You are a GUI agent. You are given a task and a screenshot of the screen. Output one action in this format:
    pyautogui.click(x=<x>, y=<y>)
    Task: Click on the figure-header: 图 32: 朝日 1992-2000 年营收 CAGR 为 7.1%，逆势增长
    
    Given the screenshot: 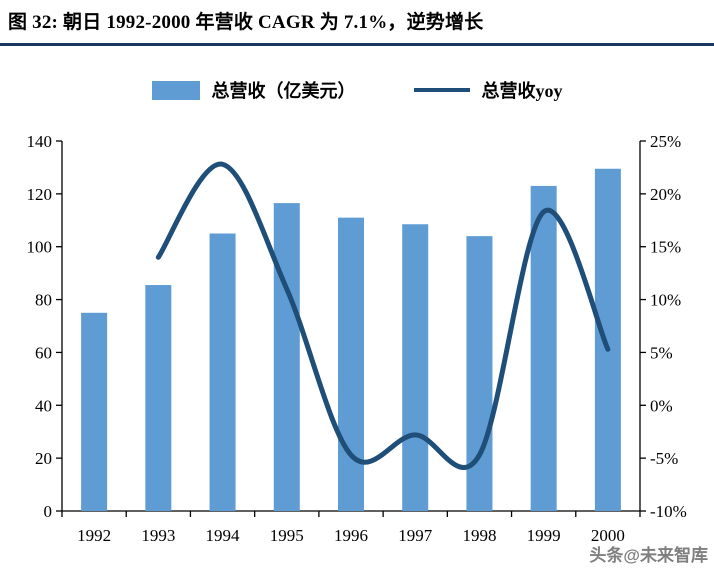 What is the action you would take?
    pyautogui.click(x=357, y=23)
    